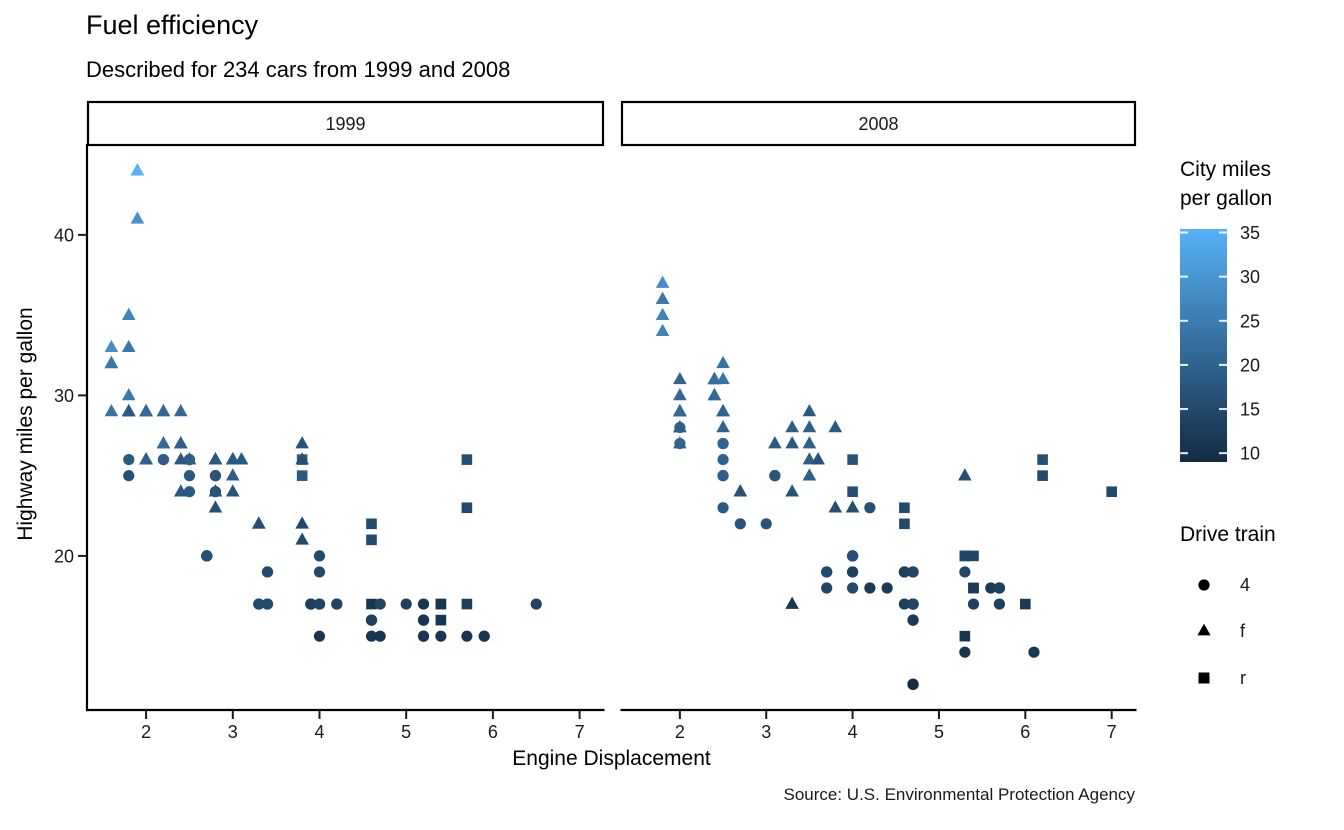 Image resolution: width=1344 pixels, height=830 pixels. I want to click on x-tick-label: 5, so click(406, 732).